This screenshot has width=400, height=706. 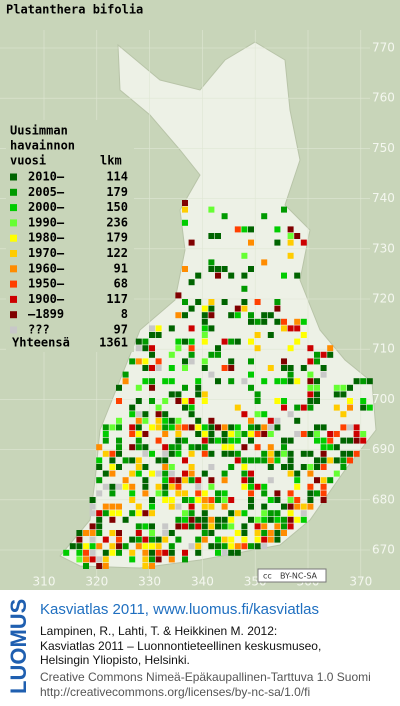 What do you see at coordinates (117, 222) in the screenshot?
I see `legend-count: 236` at bounding box center [117, 222].